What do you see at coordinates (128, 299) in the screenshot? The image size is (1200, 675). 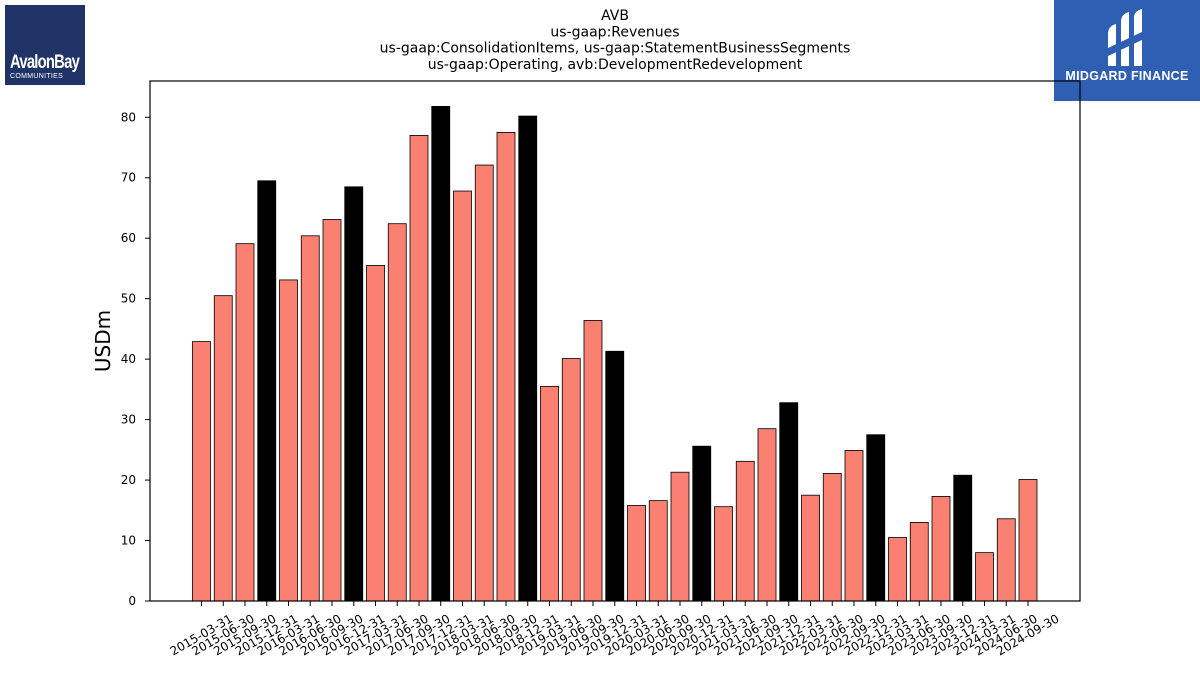 I see `y-tick-label: 50` at bounding box center [128, 299].